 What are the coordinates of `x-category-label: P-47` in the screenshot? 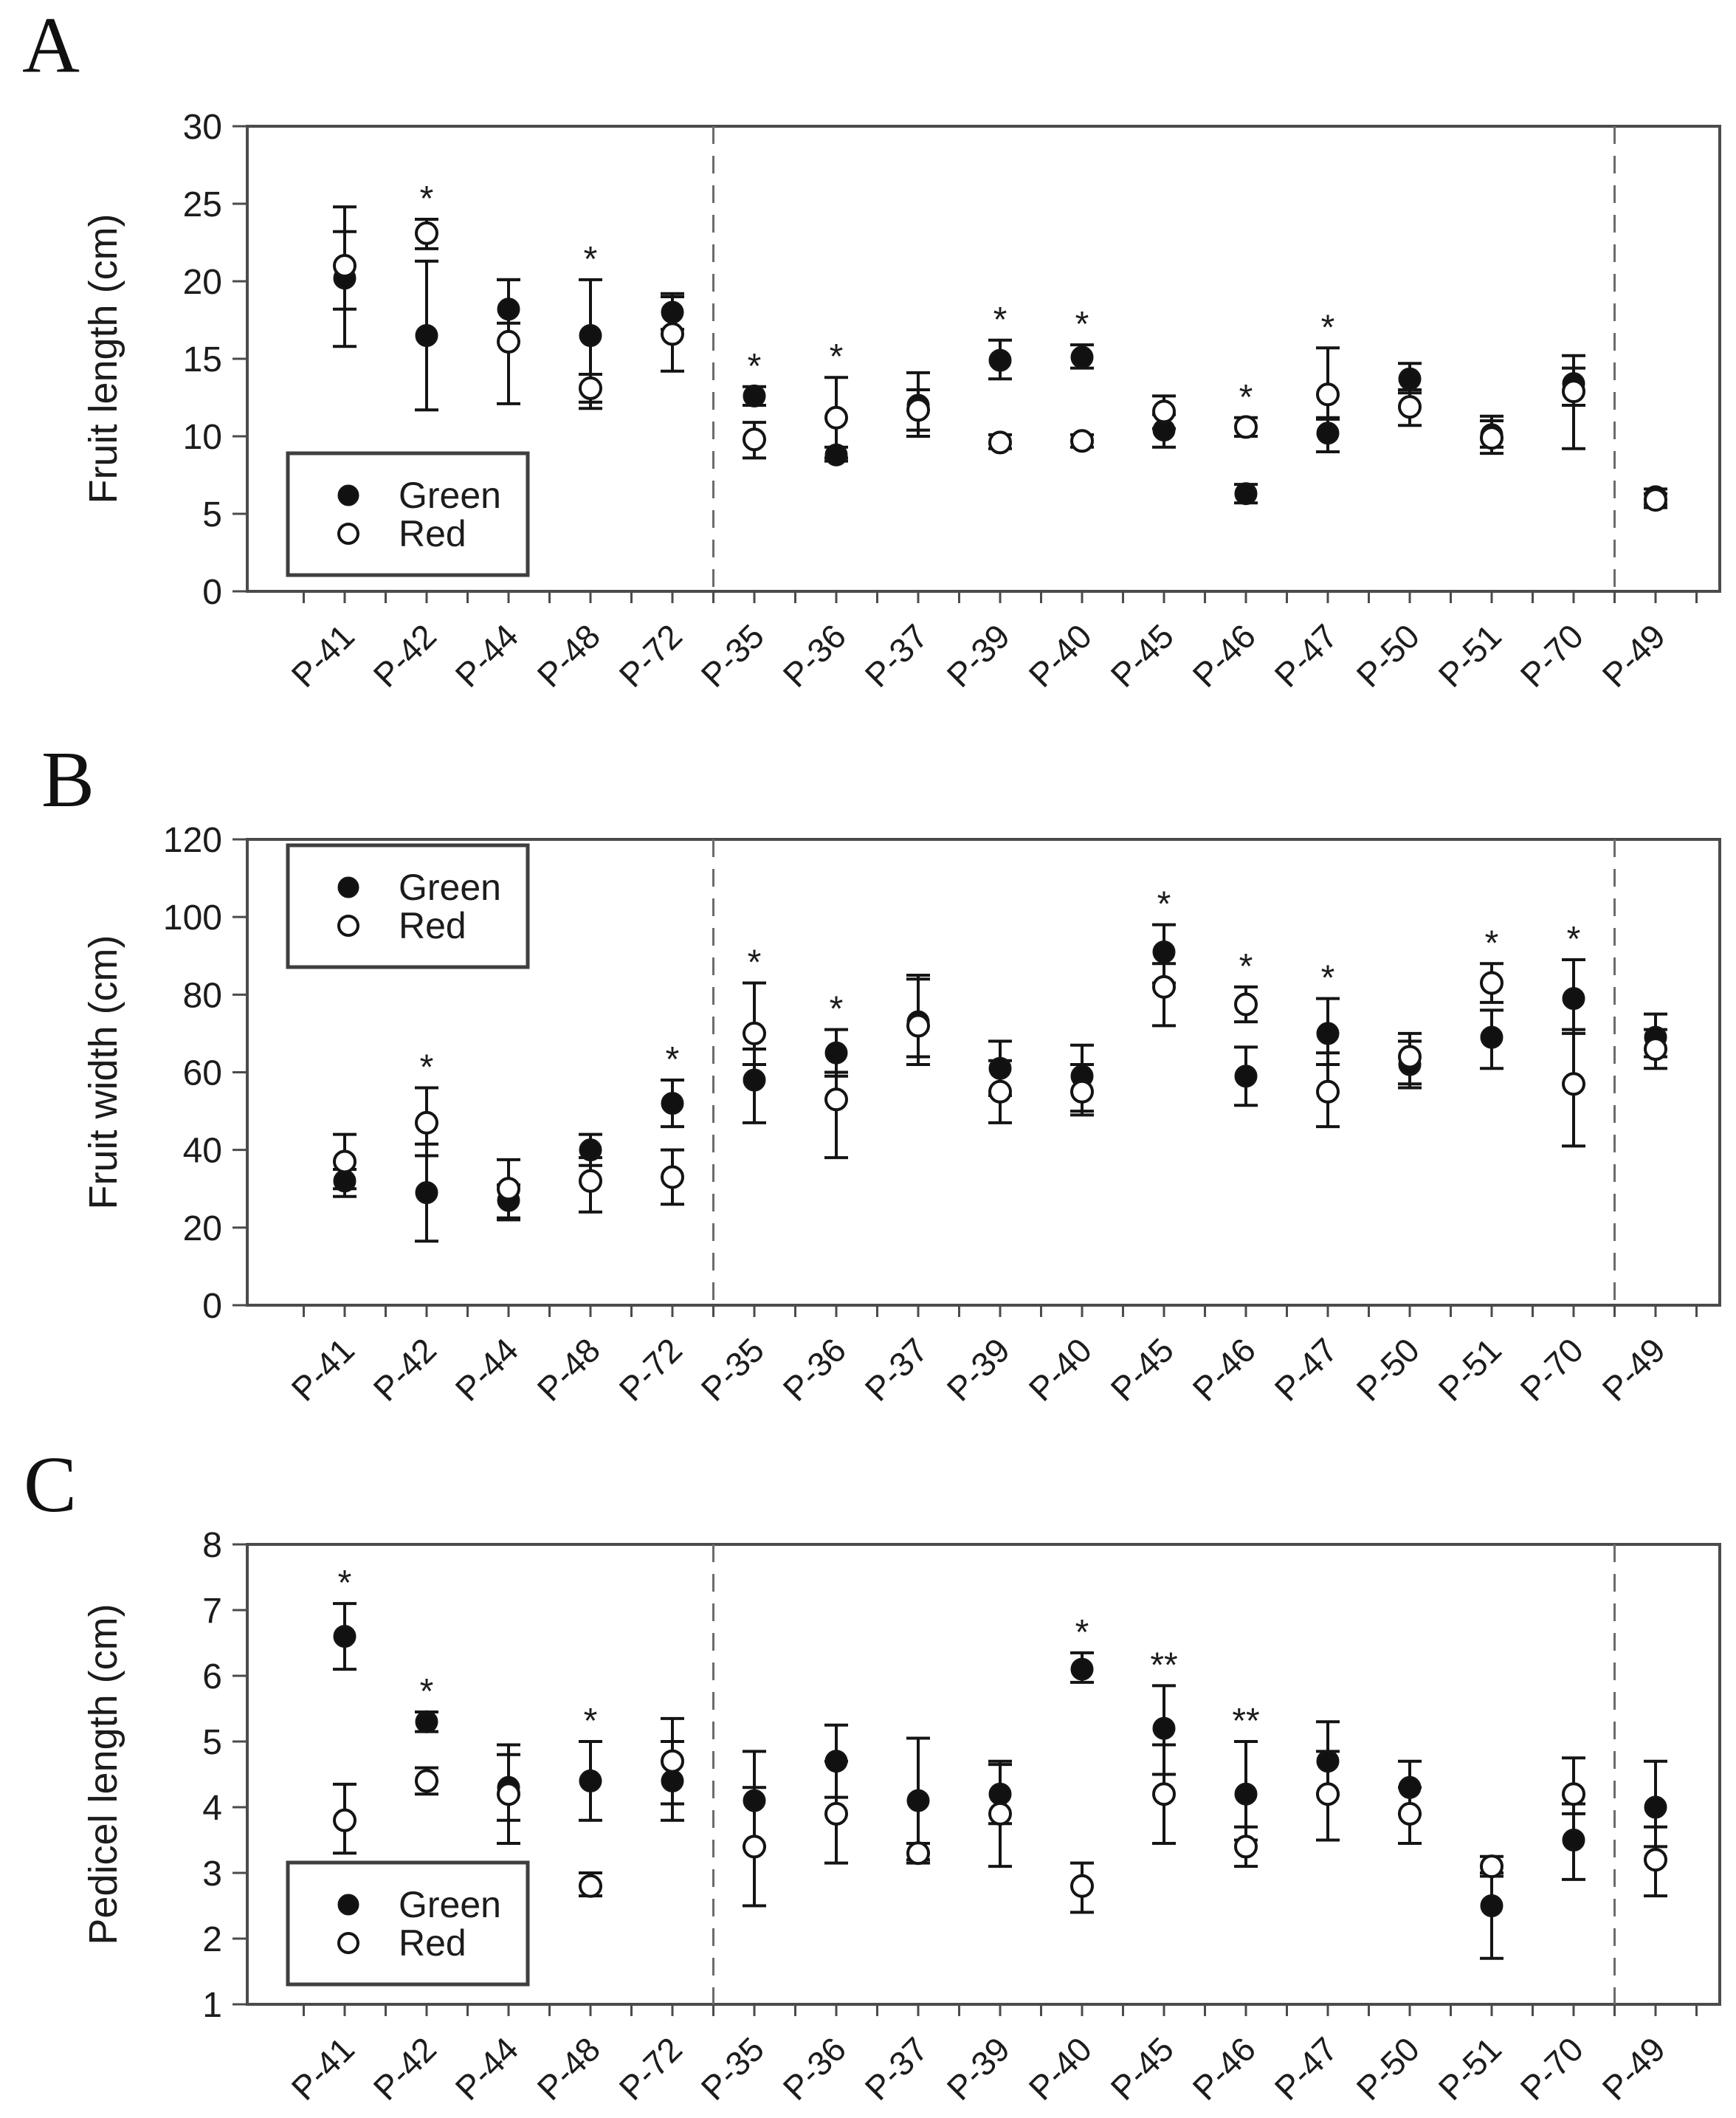 It's located at (1306, 655).